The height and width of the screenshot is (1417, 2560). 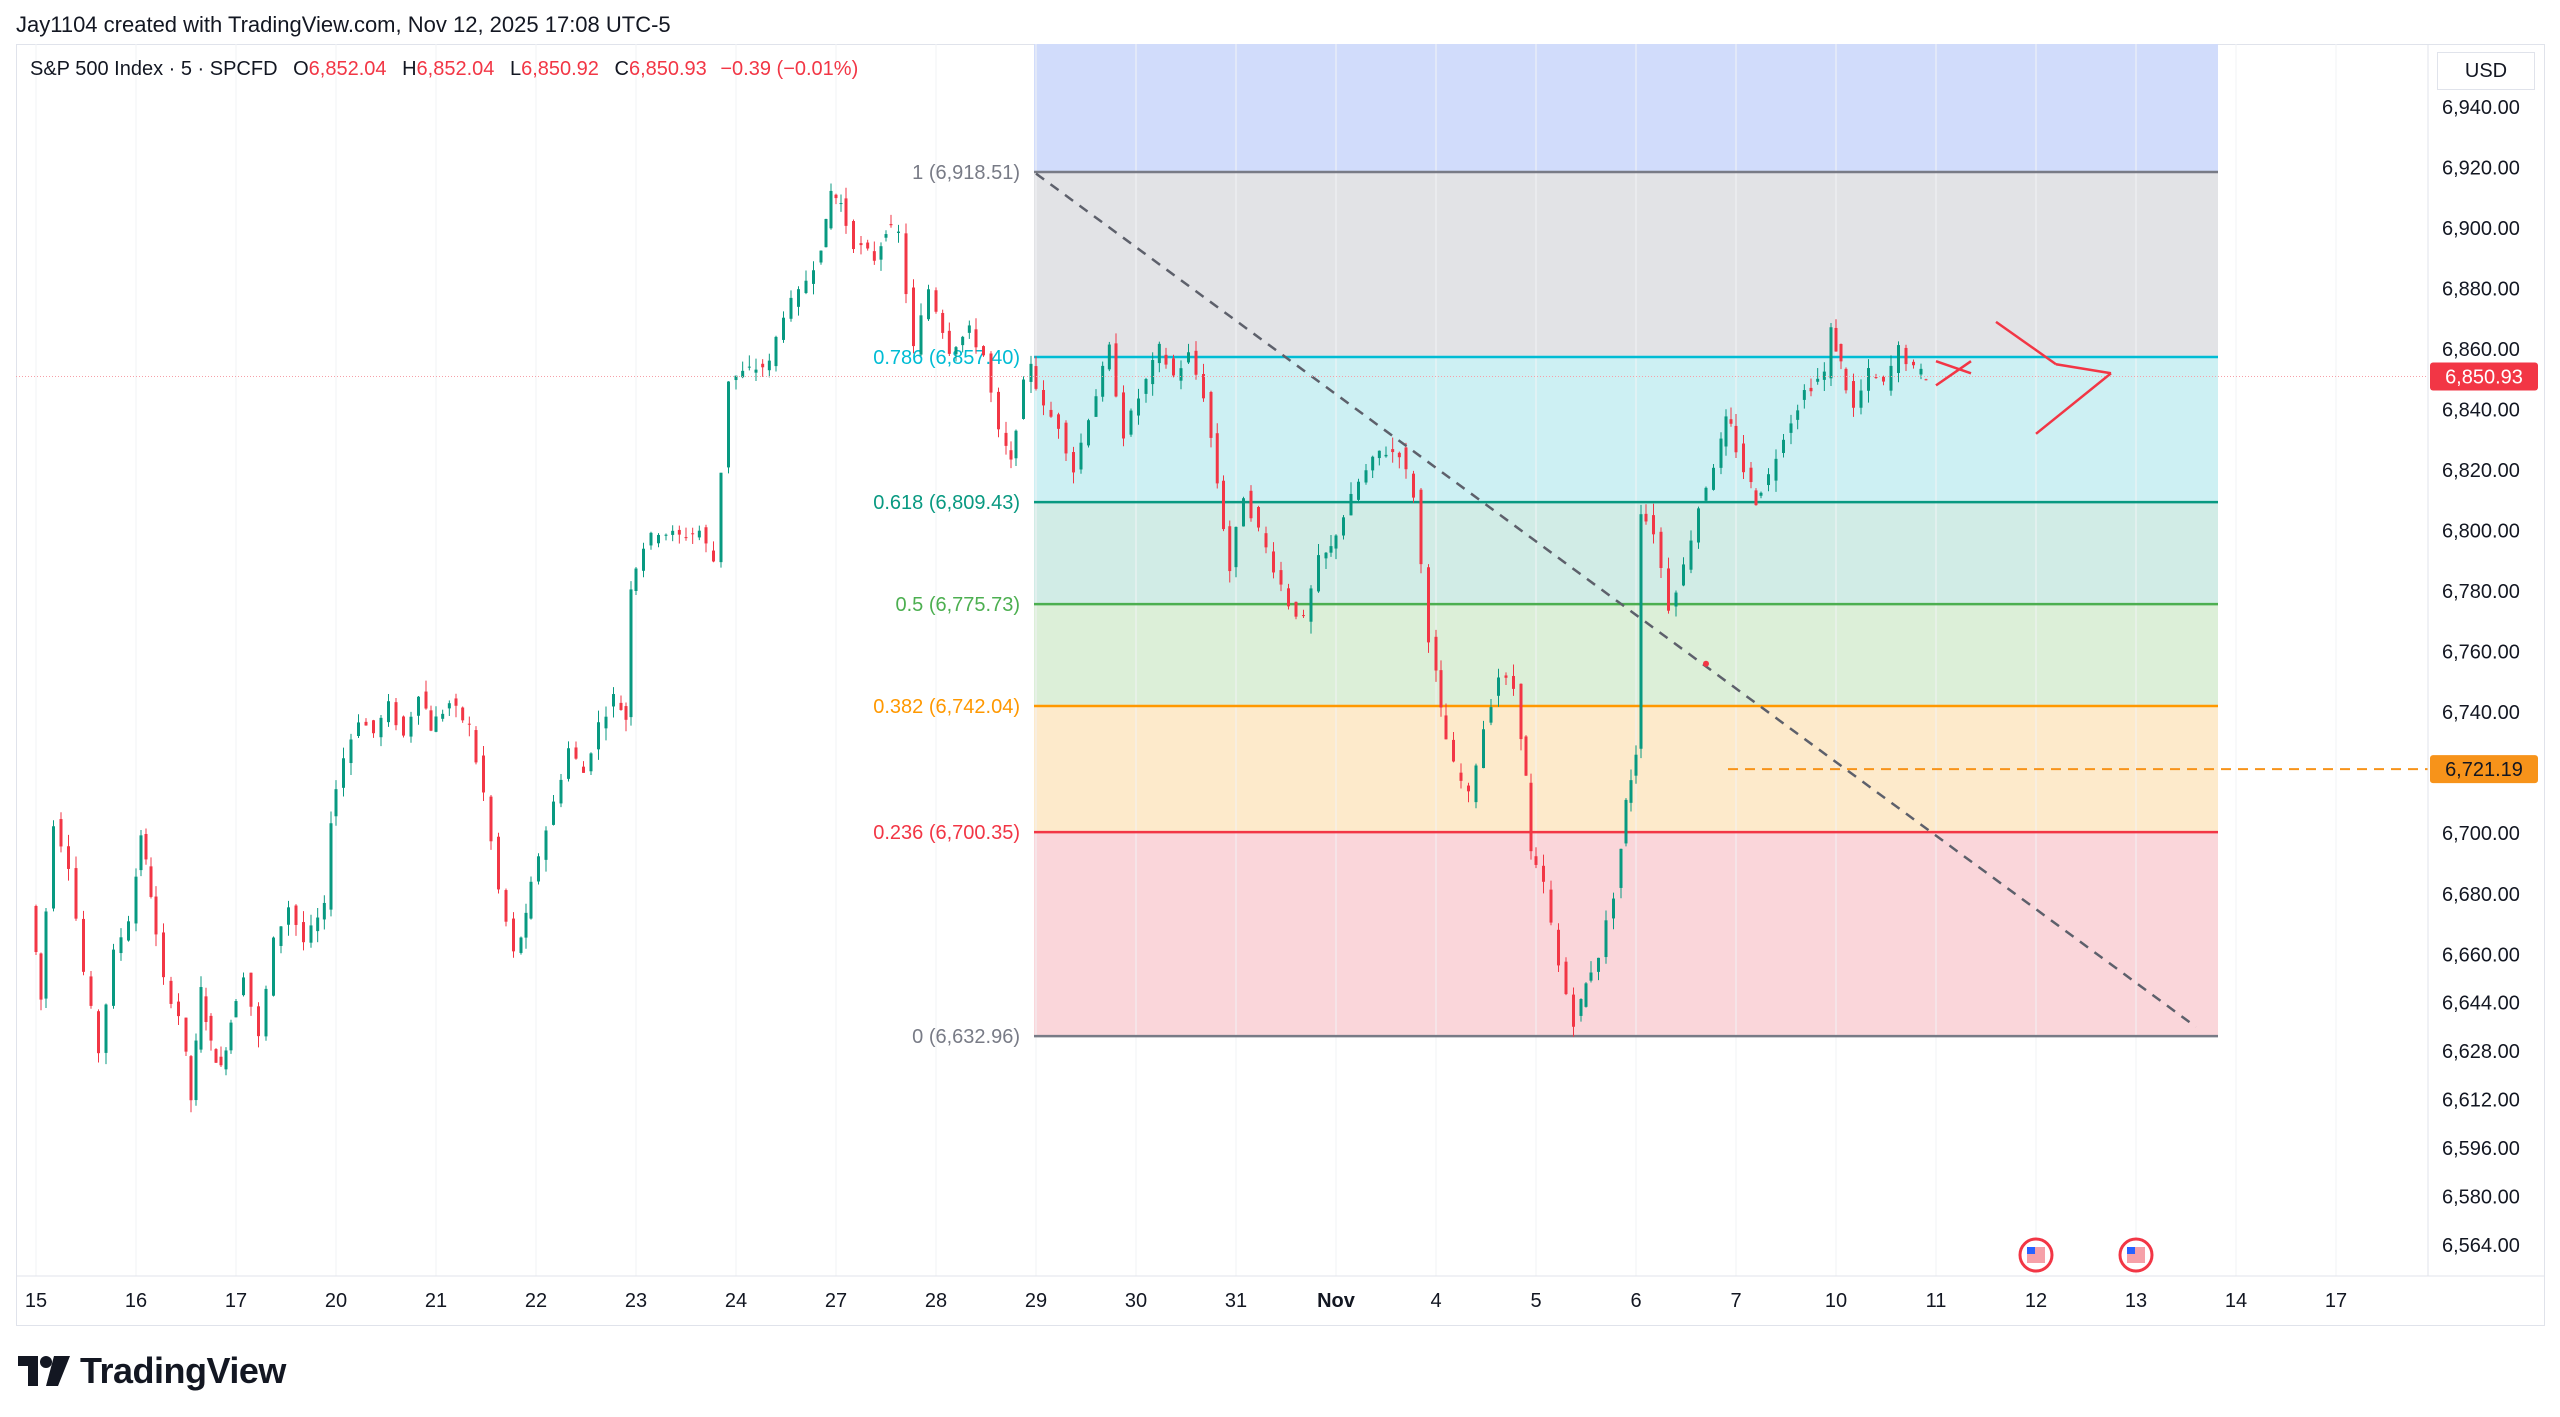 What do you see at coordinates (2486, 71) in the screenshot?
I see `currency-selector: USD` at bounding box center [2486, 71].